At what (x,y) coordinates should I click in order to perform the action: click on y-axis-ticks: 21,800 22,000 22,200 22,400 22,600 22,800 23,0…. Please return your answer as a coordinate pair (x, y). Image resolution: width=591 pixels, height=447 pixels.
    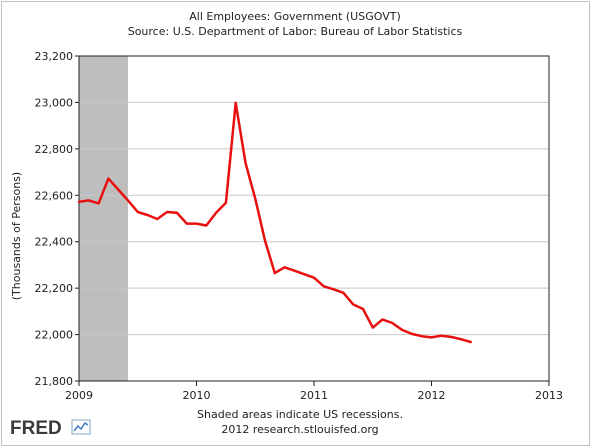
    Looking at the image, I should click on (57, 219).